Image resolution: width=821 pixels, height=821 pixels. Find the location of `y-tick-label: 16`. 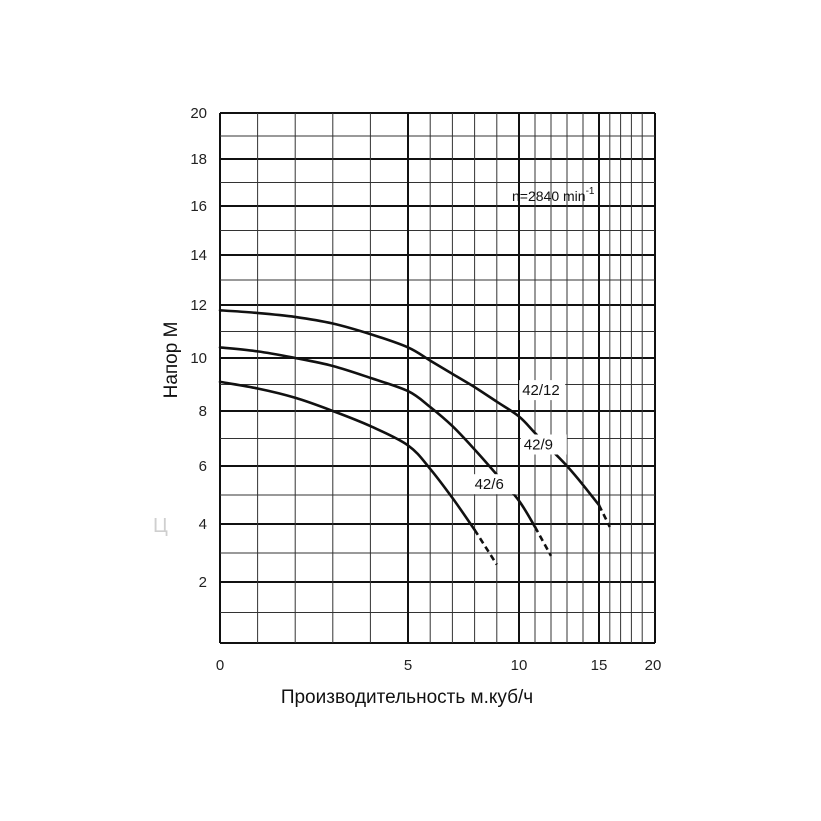

y-tick-label: 16 is located at coordinates (198, 206).